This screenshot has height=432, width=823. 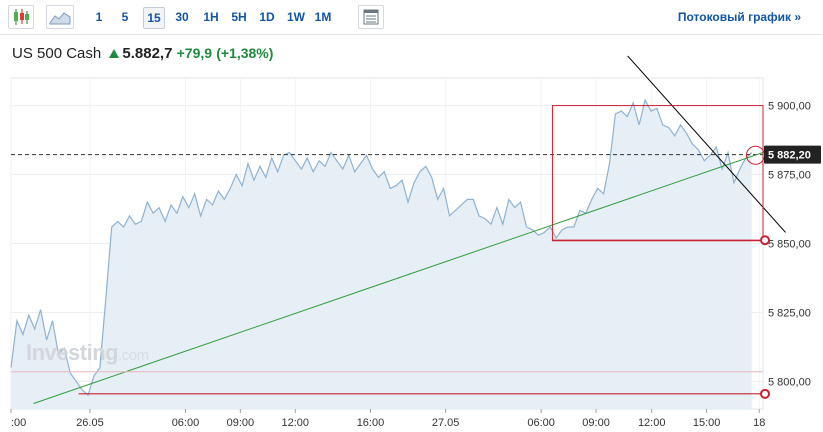 I want to click on last-price: 5.882,7, so click(x=147, y=53).